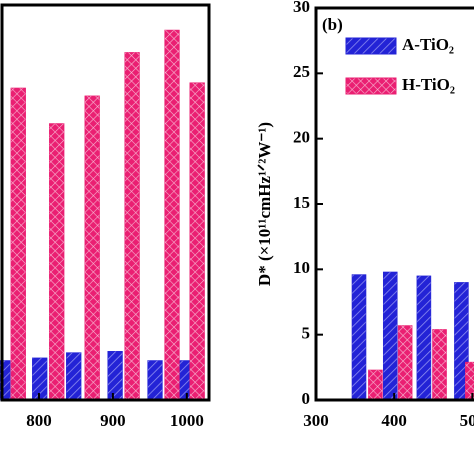 This screenshot has height=474, width=474. What do you see at coordinates (428, 84) in the screenshot?
I see `legend-label: H-TiO₂` at bounding box center [428, 84].